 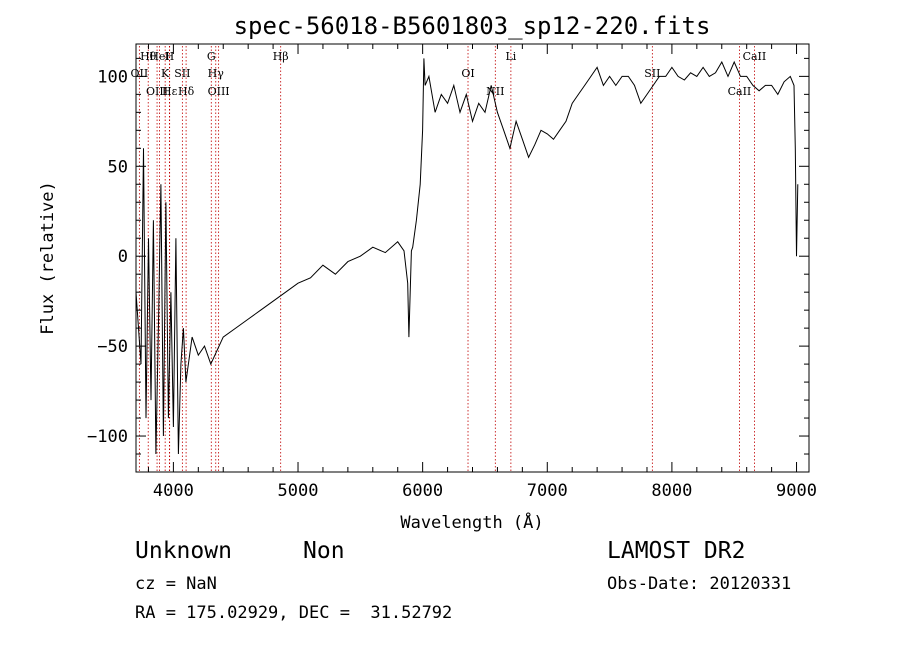 I want to click on x-tick-label: 7000, so click(x=547, y=491).